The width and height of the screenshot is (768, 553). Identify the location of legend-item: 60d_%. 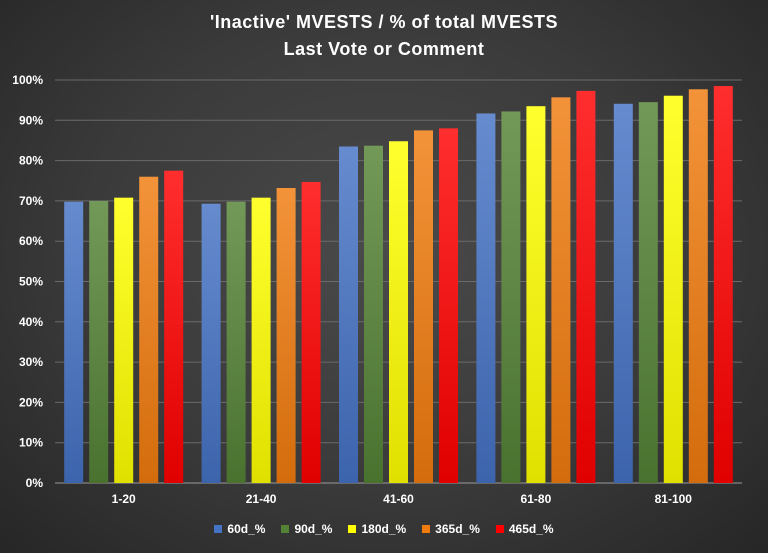
(239, 529).